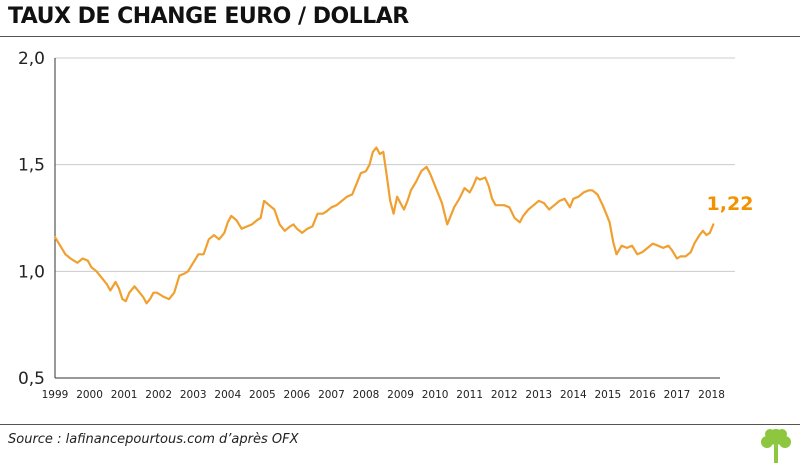 This screenshot has width=800, height=467. Describe the element at coordinates (400, 36) in the screenshot. I see `title-divider` at that location.